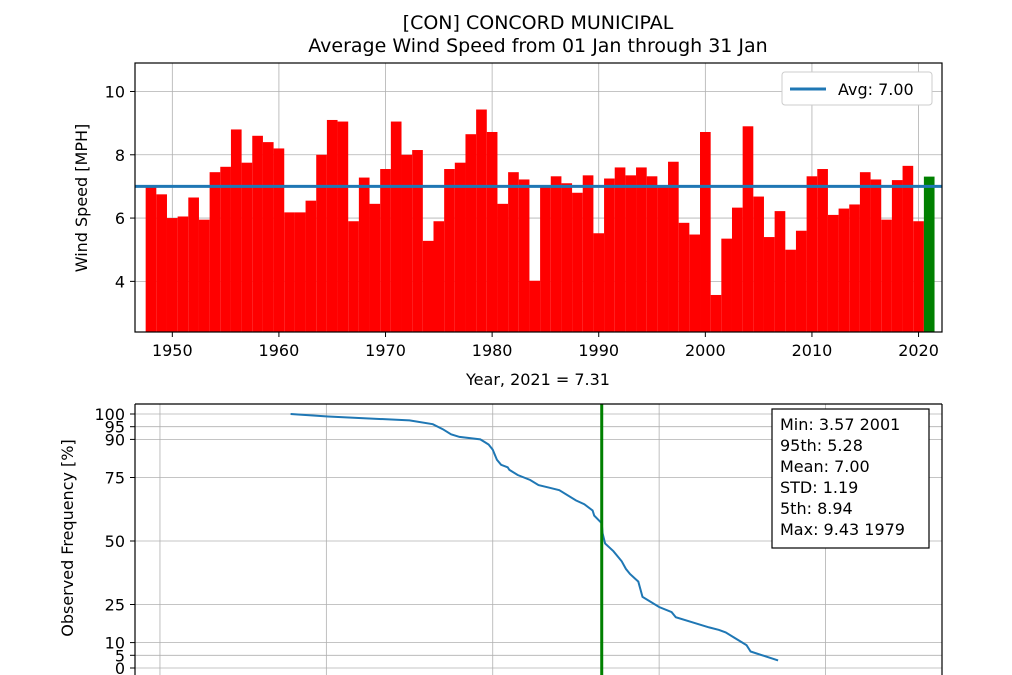 This screenshot has width=1012, height=675. I want to click on top-x-tick-label: 1990, so click(598, 350).